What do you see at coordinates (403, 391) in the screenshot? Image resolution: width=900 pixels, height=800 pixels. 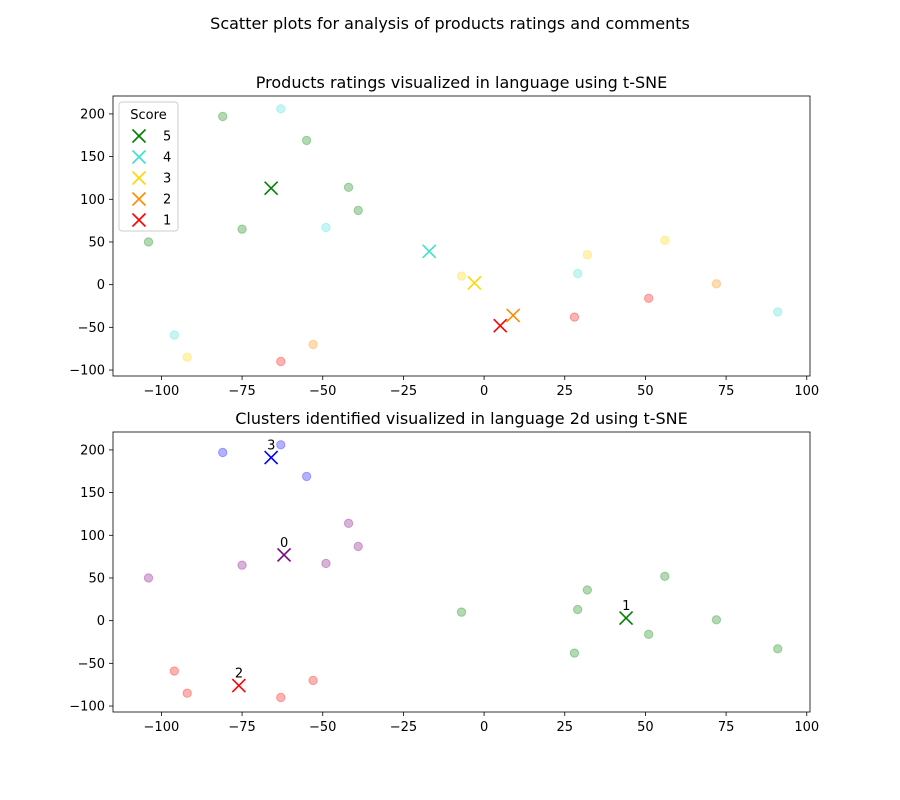 I see `x-tick-label: −25` at bounding box center [403, 391].